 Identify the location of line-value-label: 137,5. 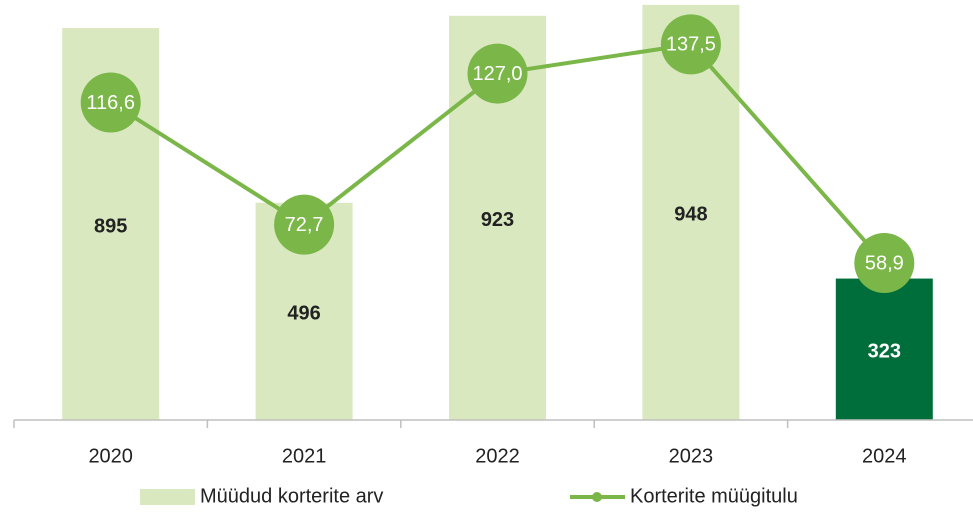
(691, 45).